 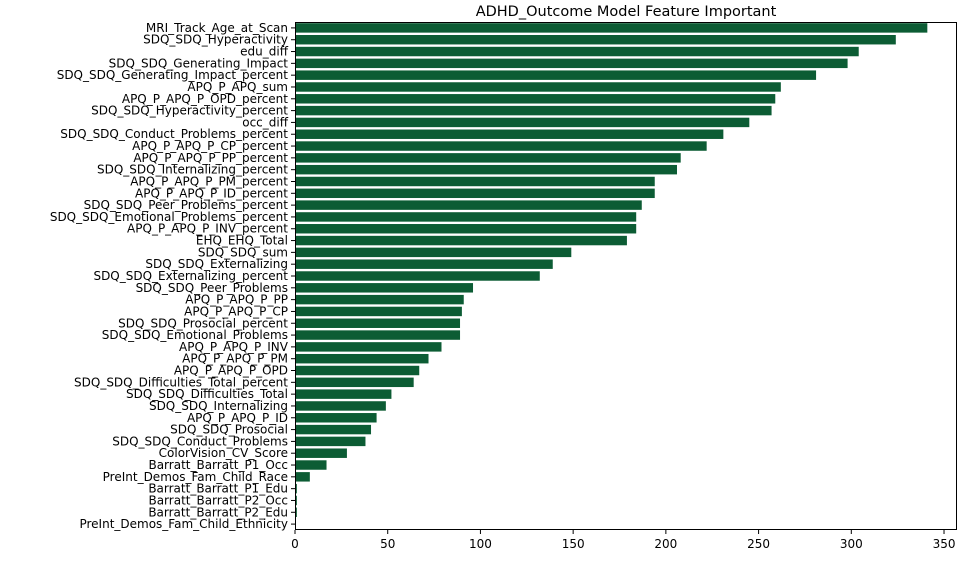 What do you see at coordinates (199, 63) in the screenshot?
I see `category-label: SDQ_SDQ_Generating_Impact` at bounding box center [199, 63].